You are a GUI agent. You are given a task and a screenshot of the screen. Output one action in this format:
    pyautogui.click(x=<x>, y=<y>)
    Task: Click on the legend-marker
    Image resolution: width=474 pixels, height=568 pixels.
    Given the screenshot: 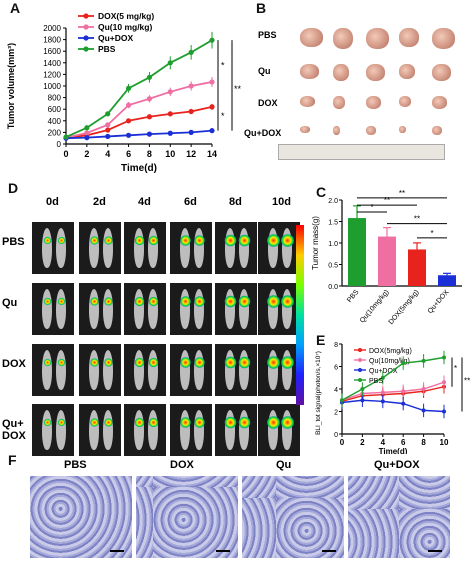 What is the action you would take?
    pyautogui.click(x=86, y=16)
    